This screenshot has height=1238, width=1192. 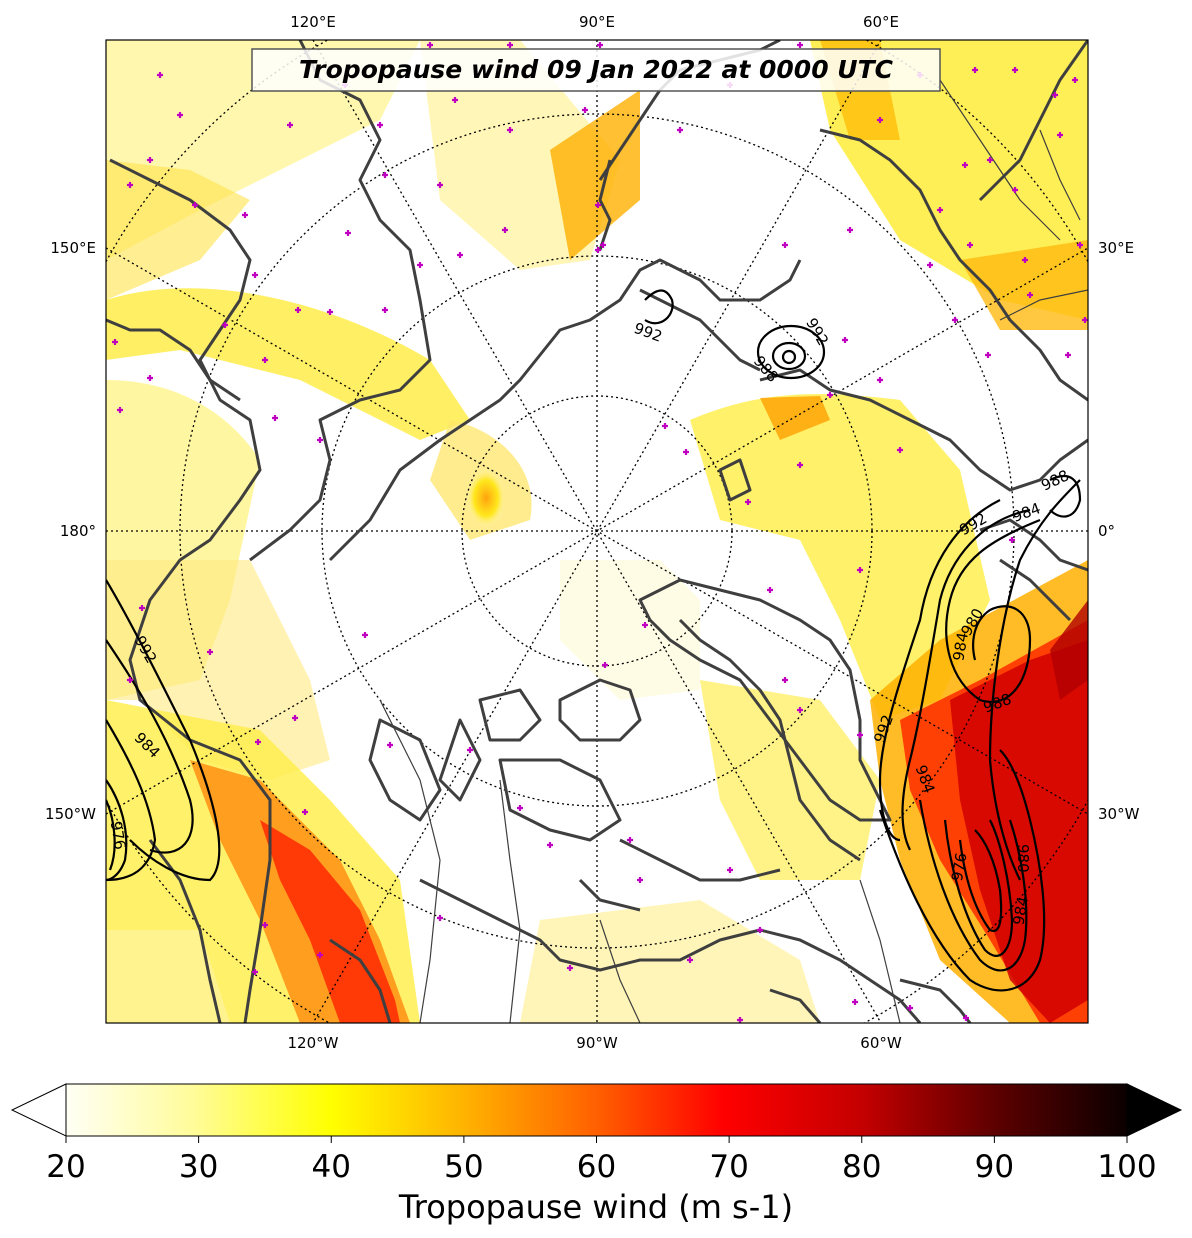 What do you see at coordinates (198, 1167) in the screenshot?
I see `colorbar-tick-label: 30` at bounding box center [198, 1167].